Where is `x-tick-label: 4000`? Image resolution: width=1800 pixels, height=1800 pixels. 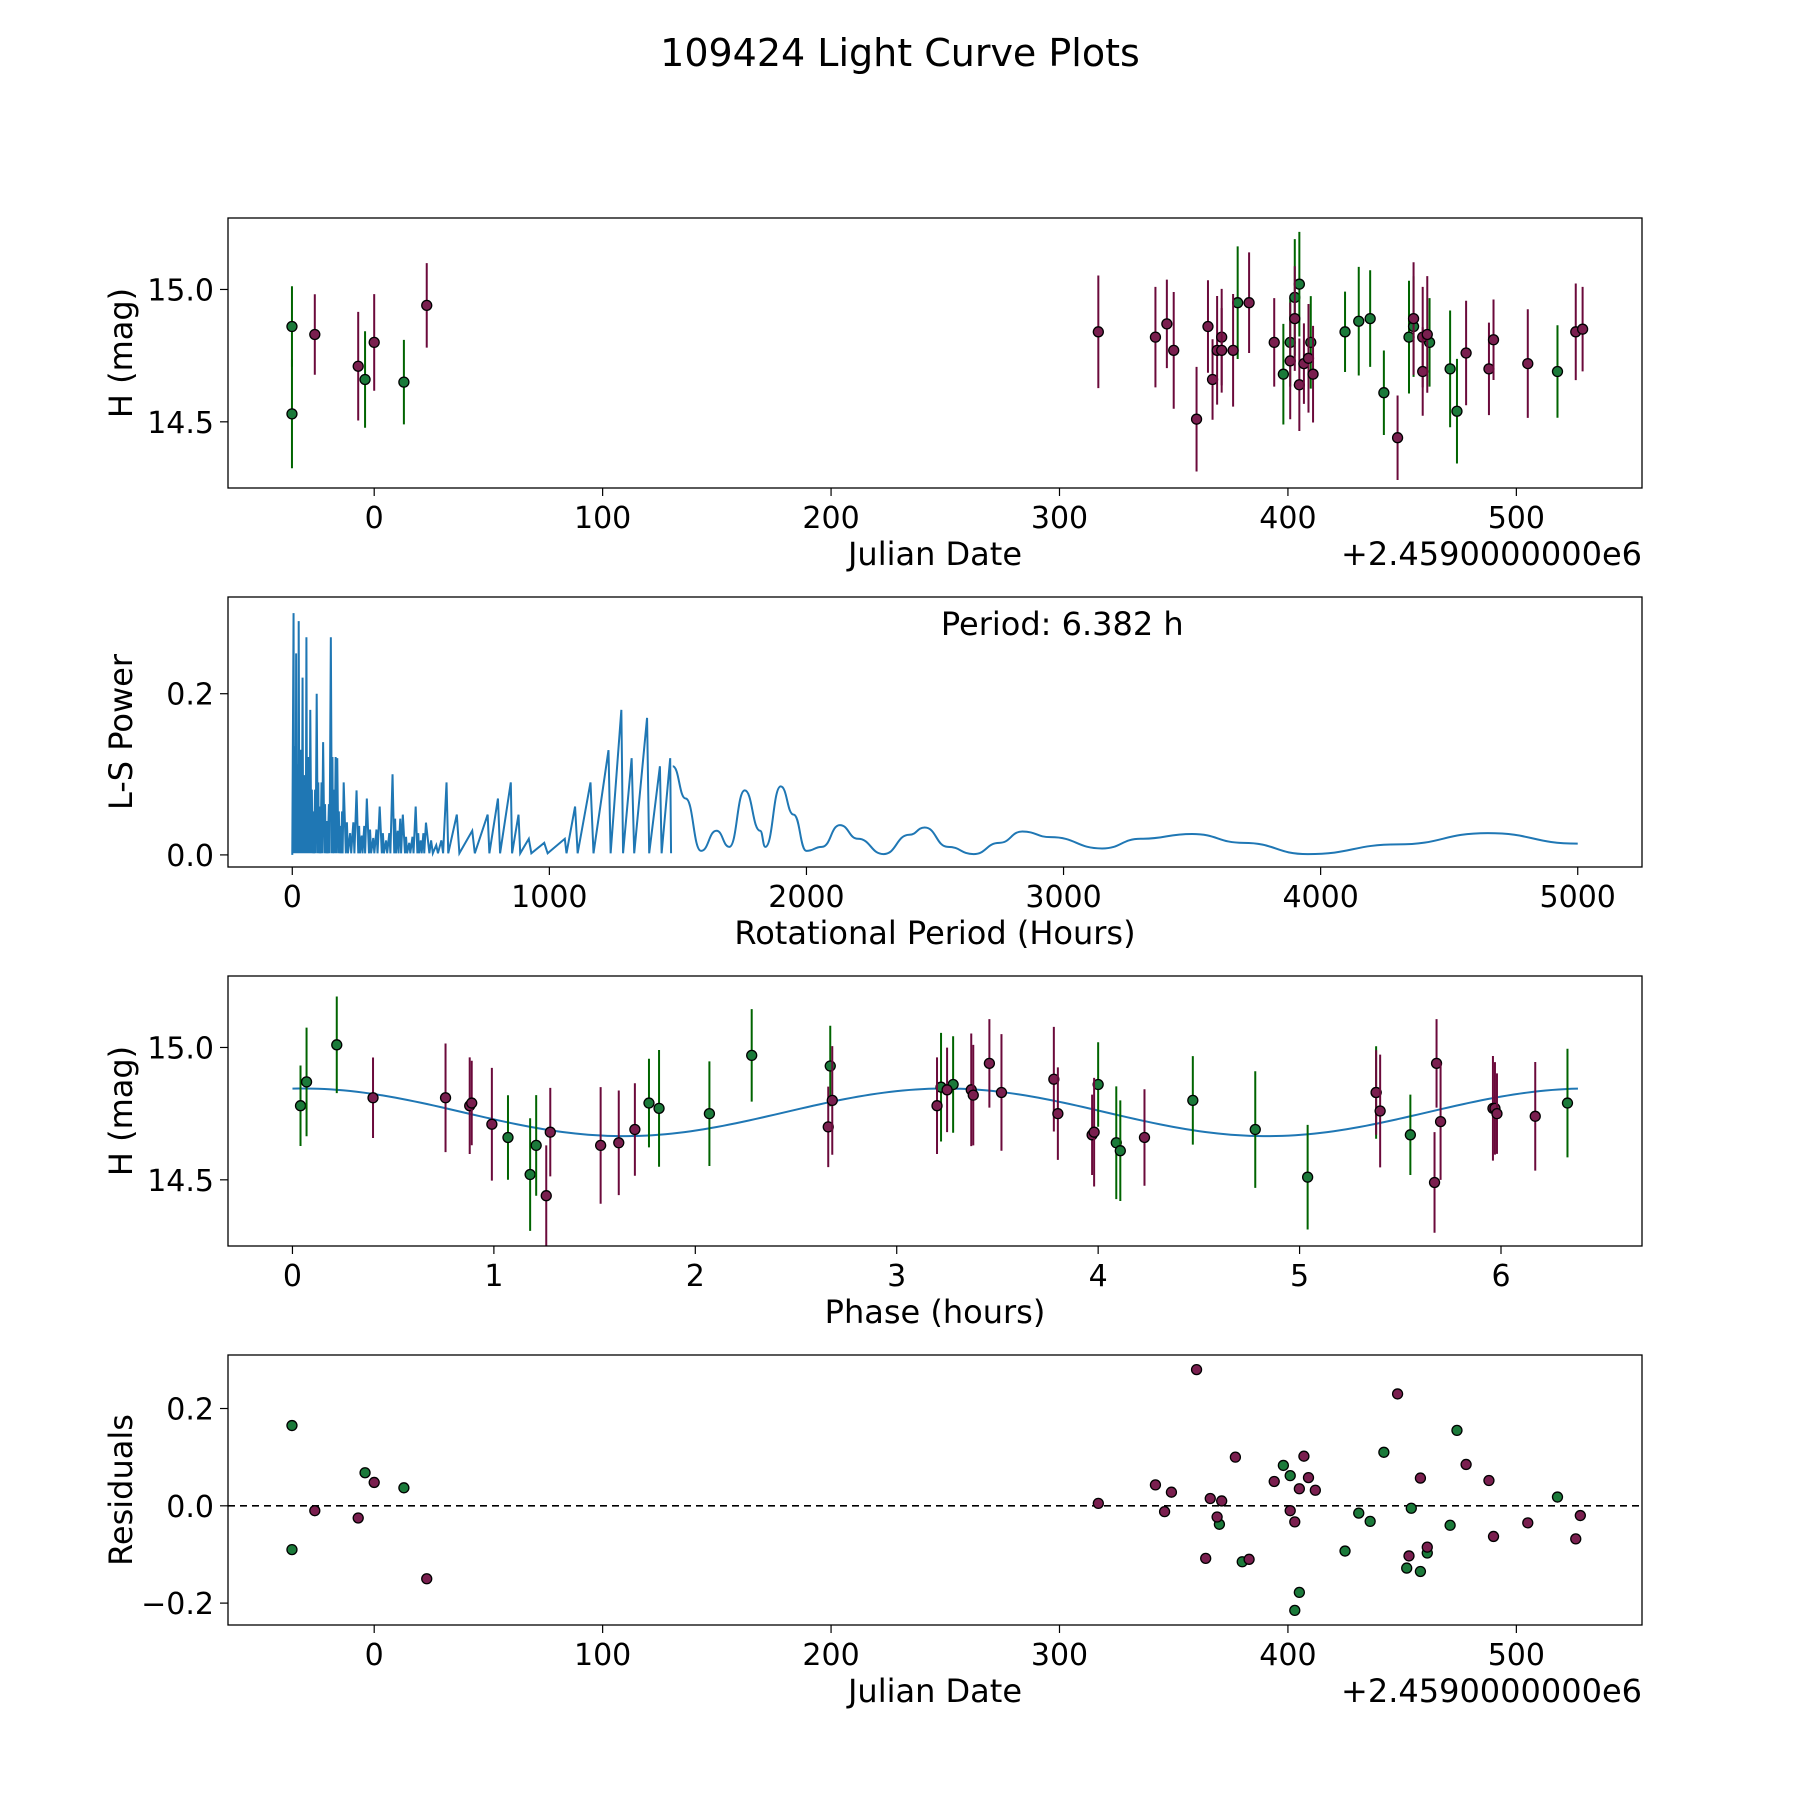 x-tick-label: 4000 is located at coordinates (1320, 897).